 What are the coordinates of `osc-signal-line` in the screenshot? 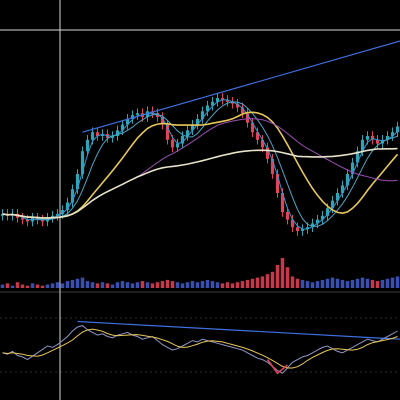 It's located at (200, 348).